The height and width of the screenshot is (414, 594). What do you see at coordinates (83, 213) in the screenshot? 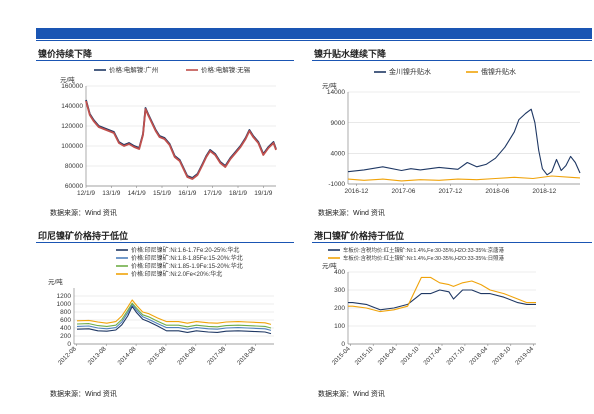
I see `source-note-1: 数据来源：Wind 资讯` at bounding box center [83, 213].